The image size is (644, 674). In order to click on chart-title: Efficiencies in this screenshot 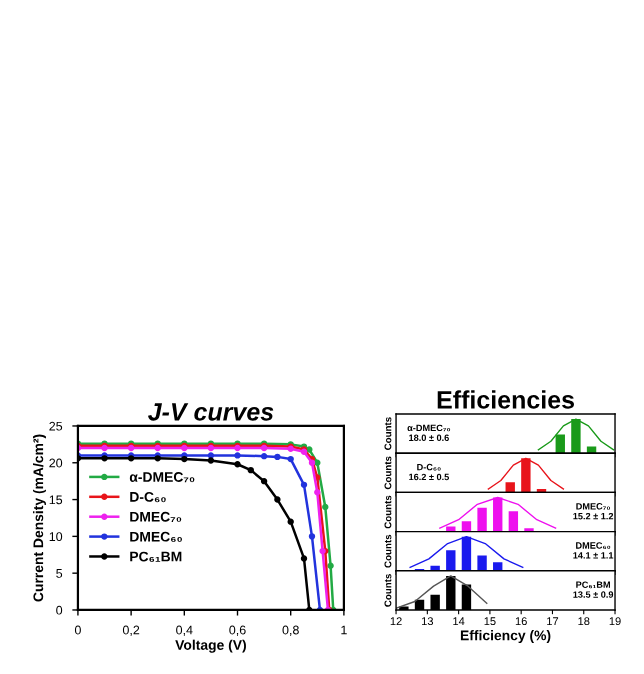, I will do `click(505, 399)`.